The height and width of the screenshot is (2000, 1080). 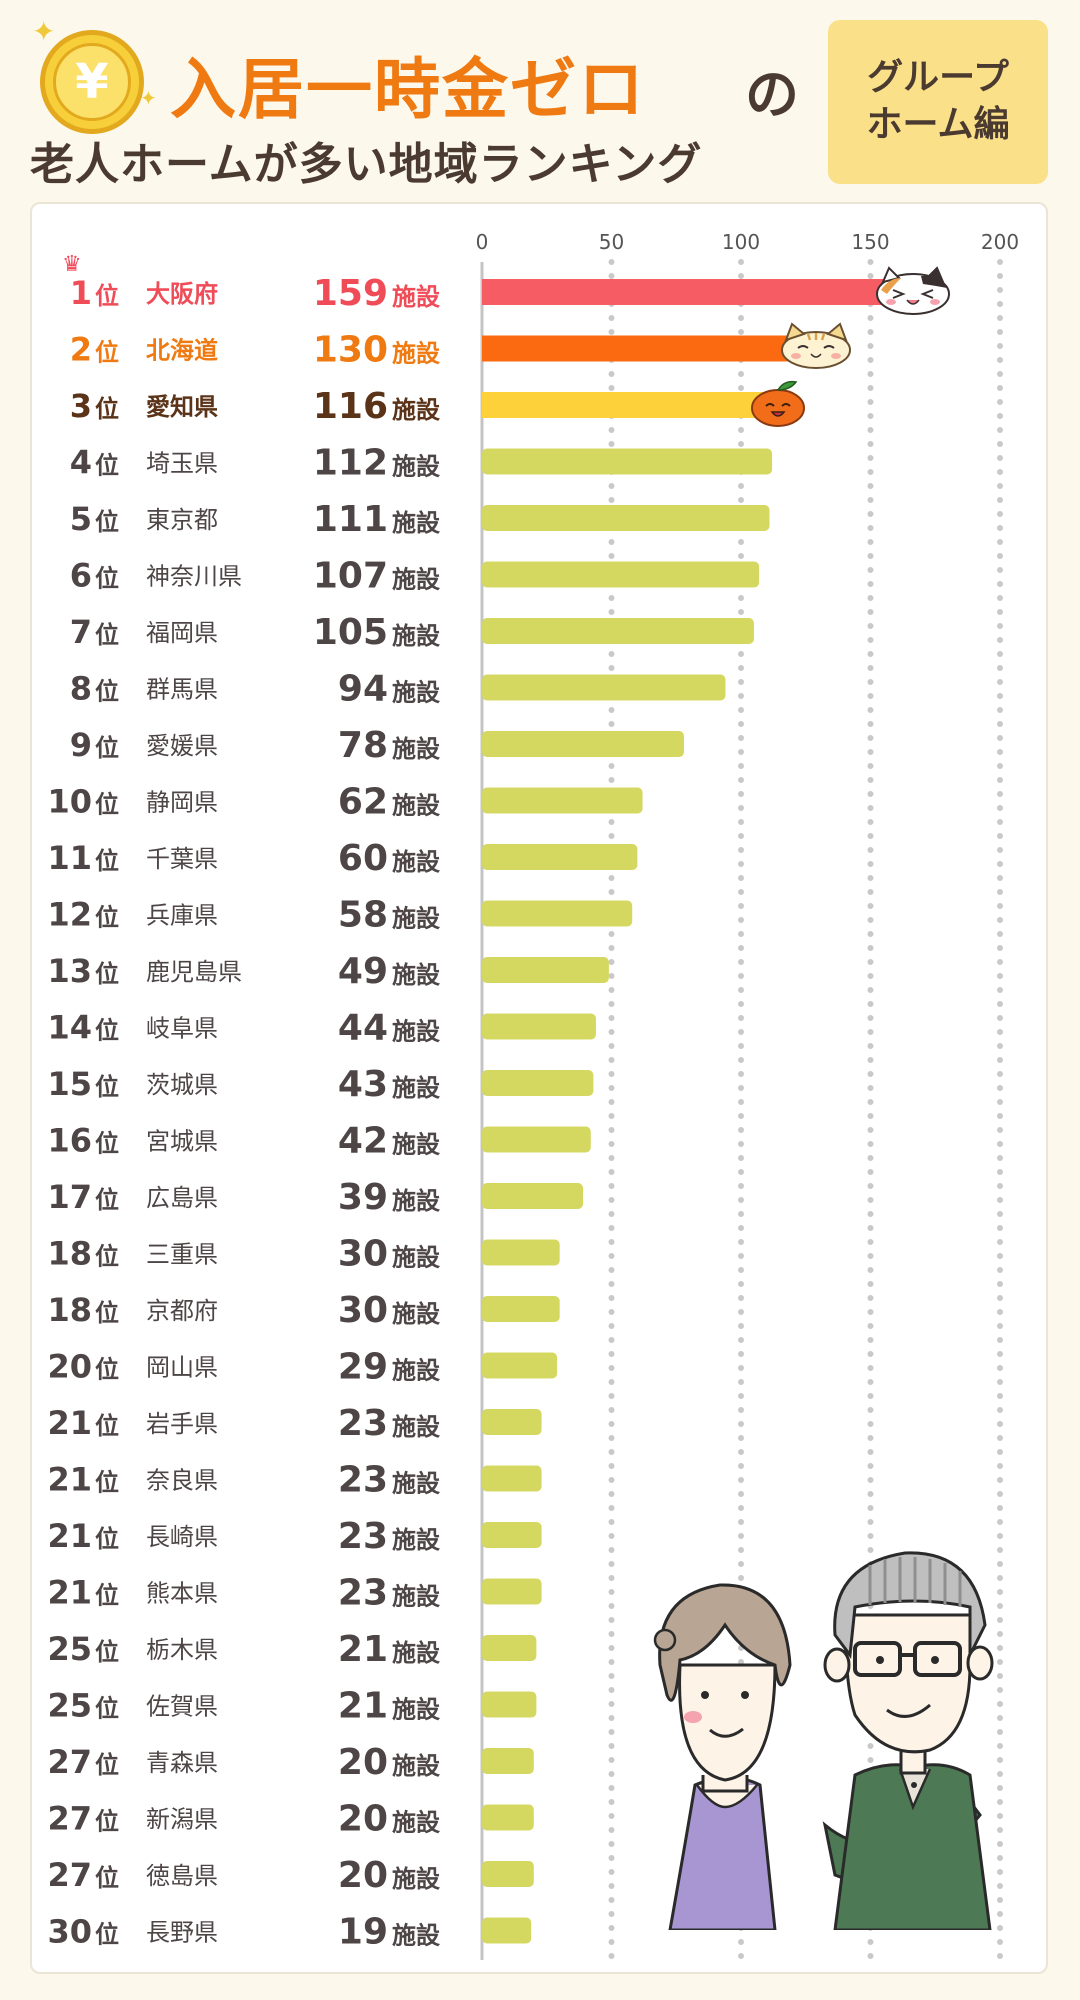 What do you see at coordinates (81, 745) in the screenshot?
I see `rank-number: 9` at bounding box center [81, 745].